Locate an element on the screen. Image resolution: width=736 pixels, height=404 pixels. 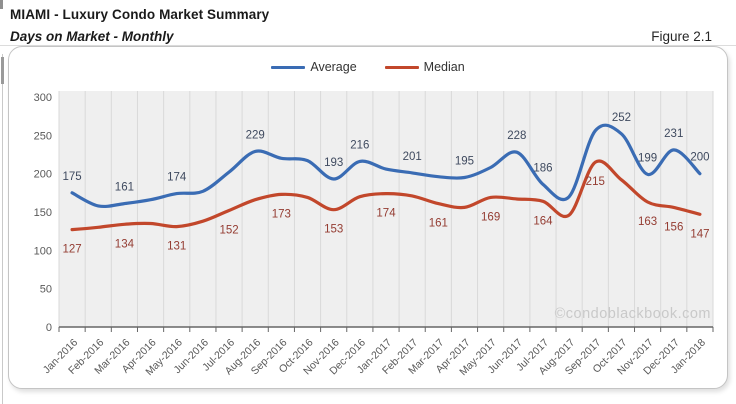
legend-item-average: Average is located at coordinates (314, 67).